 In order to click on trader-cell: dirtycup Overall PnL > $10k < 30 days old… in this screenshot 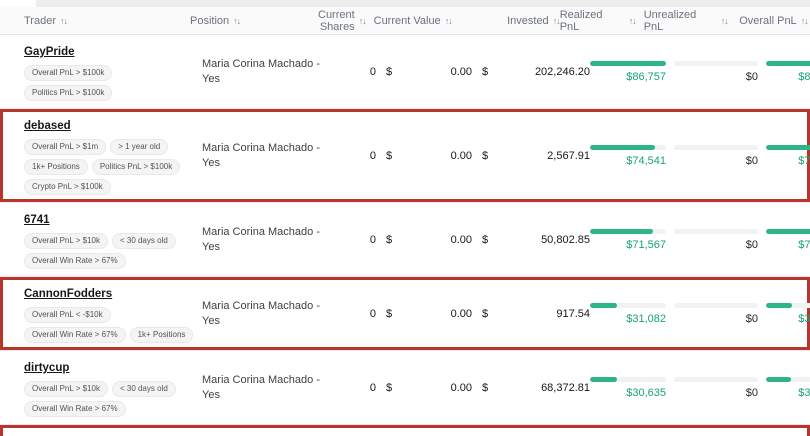, I will do `click(107, 387)`.